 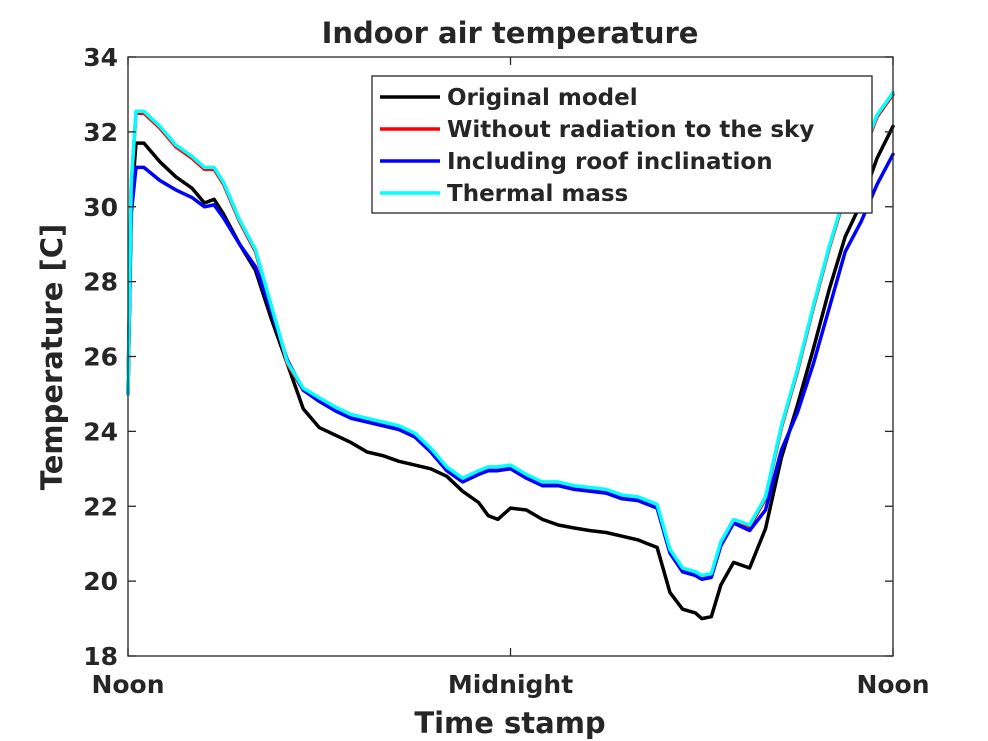 What do you see at coordinates (100, 581) in the screenshot?
I see `y-tick-label: 20` at bounding box center [100, 581].